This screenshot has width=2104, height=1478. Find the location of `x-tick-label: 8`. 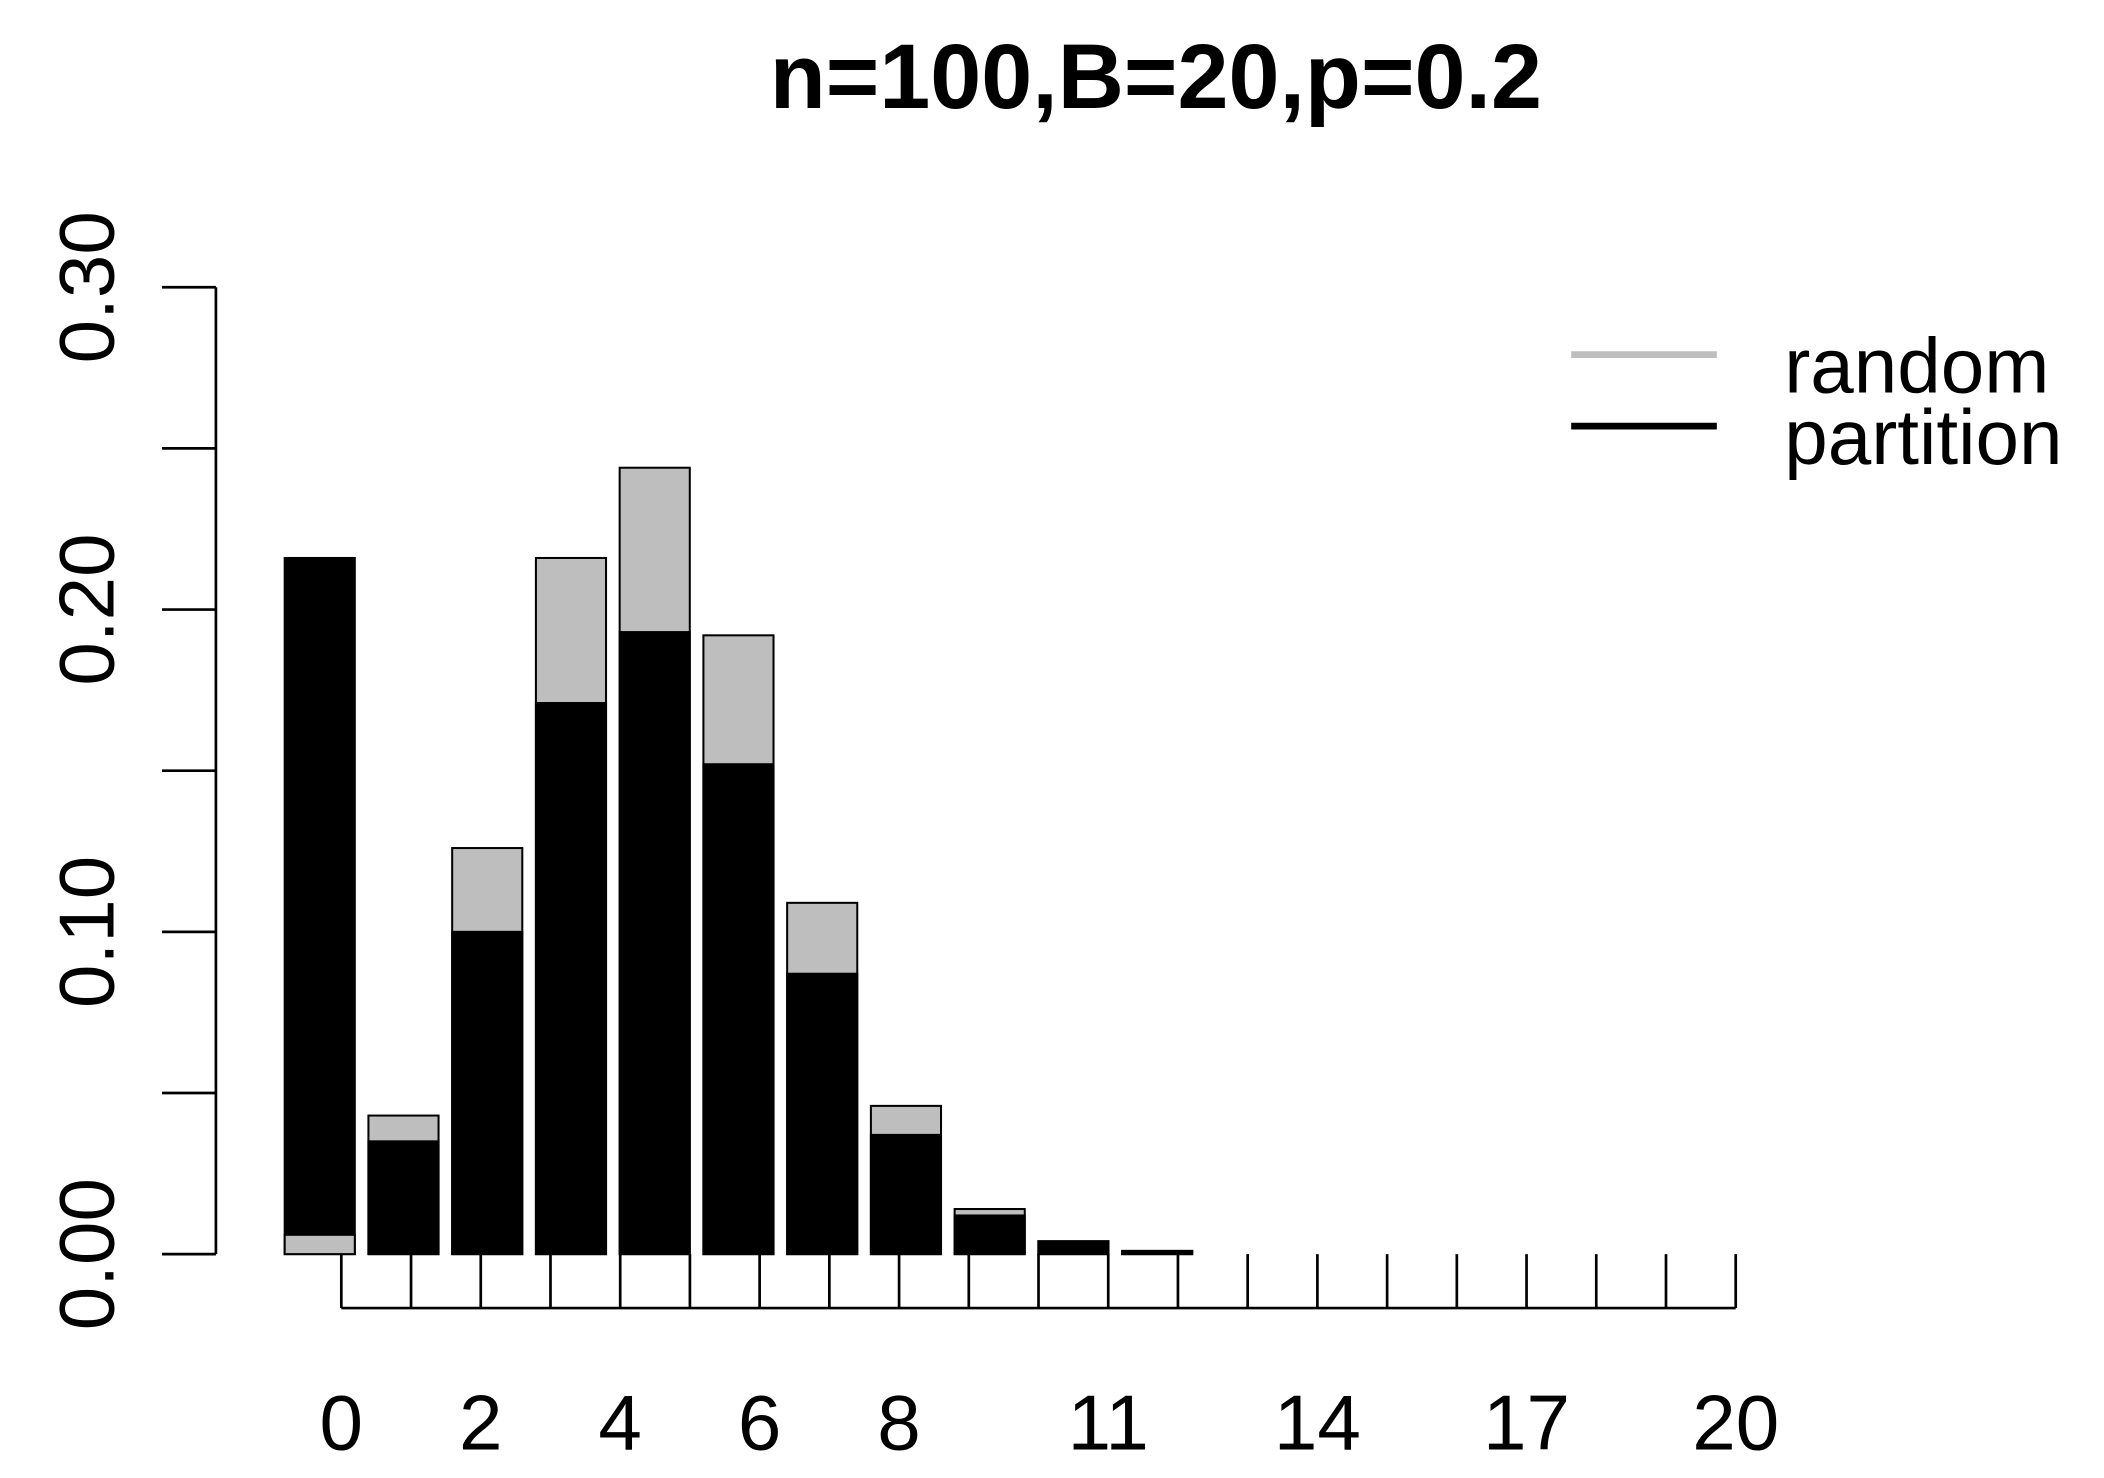

x-tick-label: 8 is located at coordinates (899, 1423).